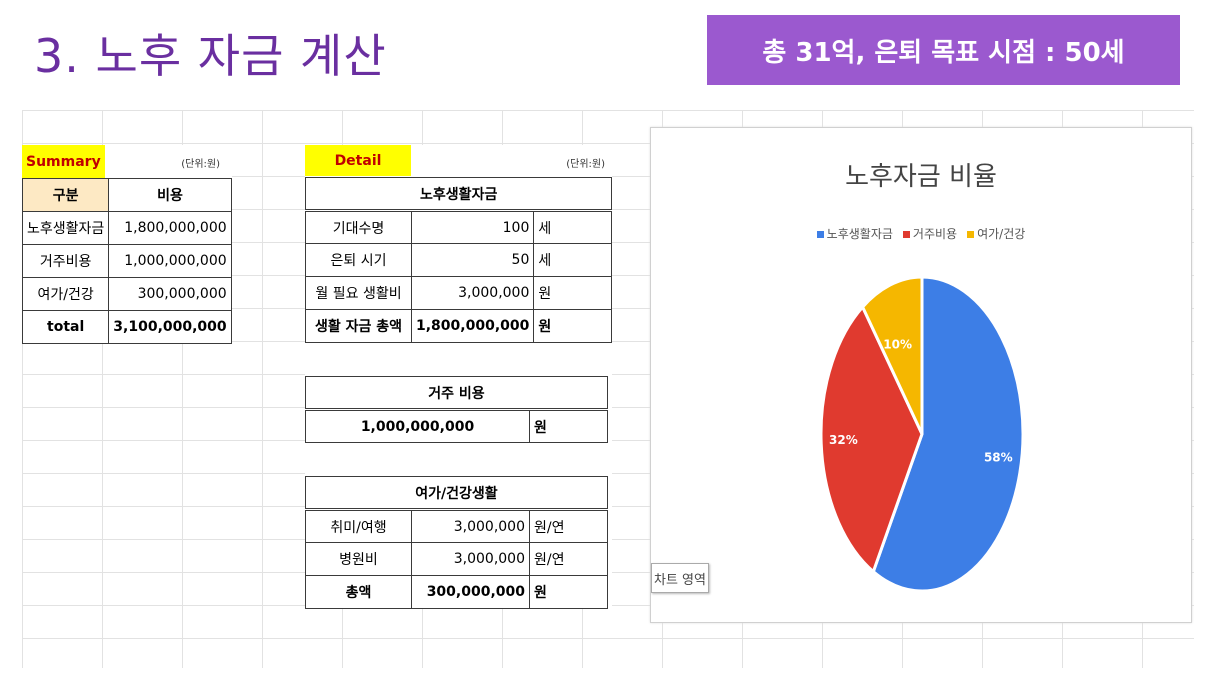  I want to click on summary-row-value: 300,000,000, so click(170, 294).